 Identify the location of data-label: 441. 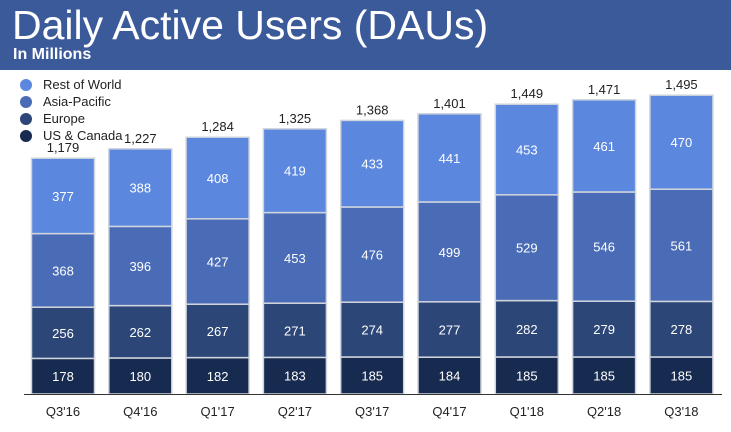
(450, 158).